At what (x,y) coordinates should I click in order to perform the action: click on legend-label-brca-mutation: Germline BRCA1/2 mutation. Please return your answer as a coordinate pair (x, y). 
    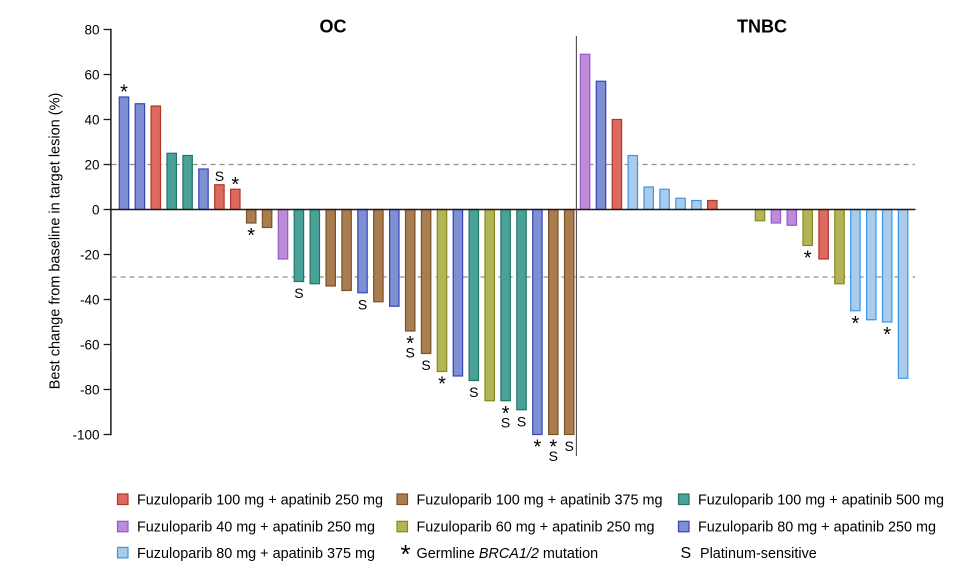
    Looking at the image, I should click on (508, 554).